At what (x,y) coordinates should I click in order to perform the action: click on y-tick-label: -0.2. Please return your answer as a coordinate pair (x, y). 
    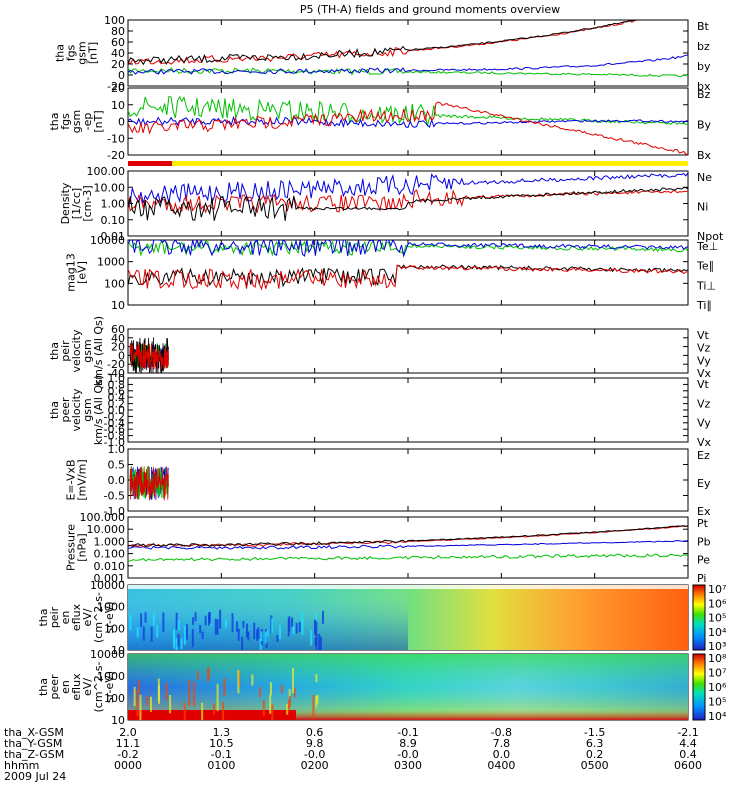
    Looking at the image, I should click on (114, 416).